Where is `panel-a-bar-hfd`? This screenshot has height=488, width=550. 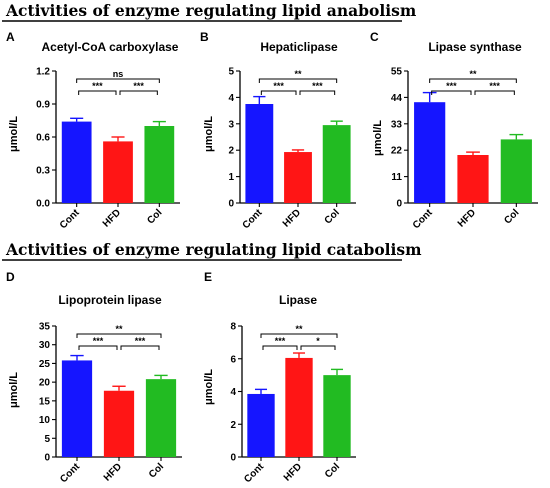 panel-a-bar-hfd is located at coordinates (118, 172).